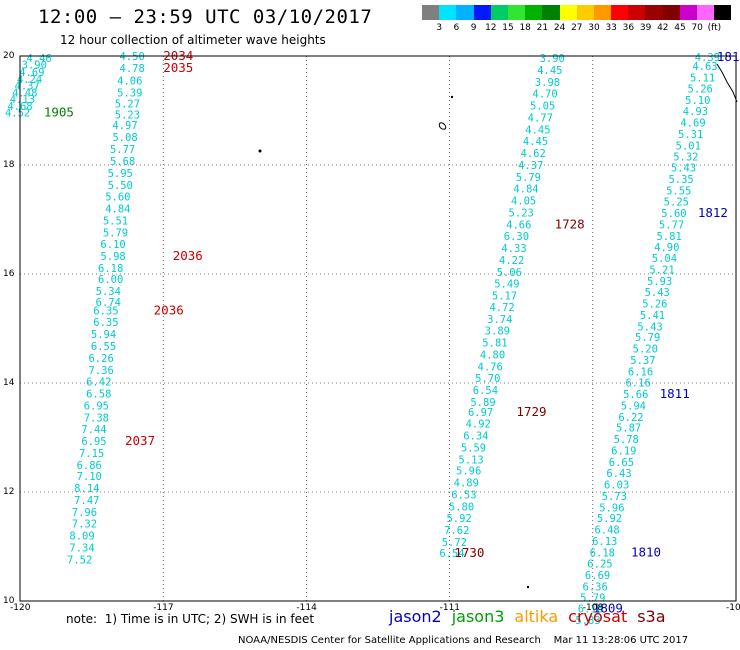 The height and width of the screenshot is (650, 740). I want to click on wave-height-value: 5.23, so click(521, 213).